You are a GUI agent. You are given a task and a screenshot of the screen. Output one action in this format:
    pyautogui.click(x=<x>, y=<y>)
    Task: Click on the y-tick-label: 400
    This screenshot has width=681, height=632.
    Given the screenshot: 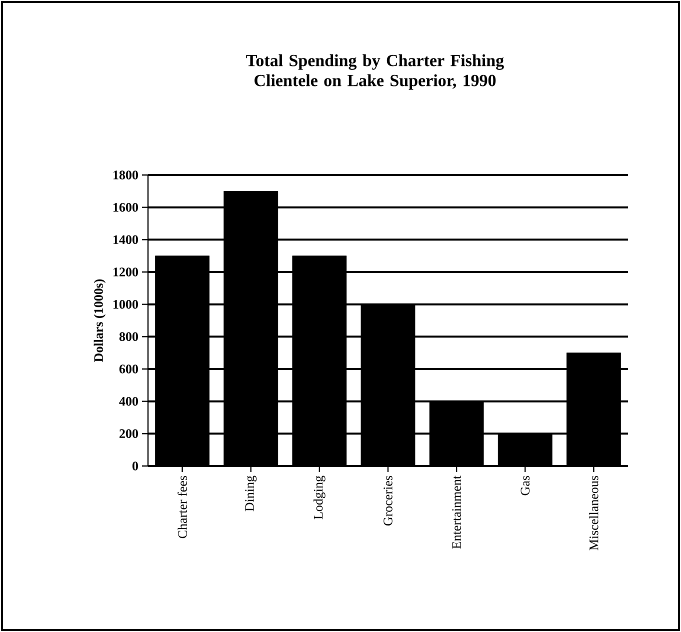 What is the action you would take?
    pyautogui.click(x=128, y=401)
    